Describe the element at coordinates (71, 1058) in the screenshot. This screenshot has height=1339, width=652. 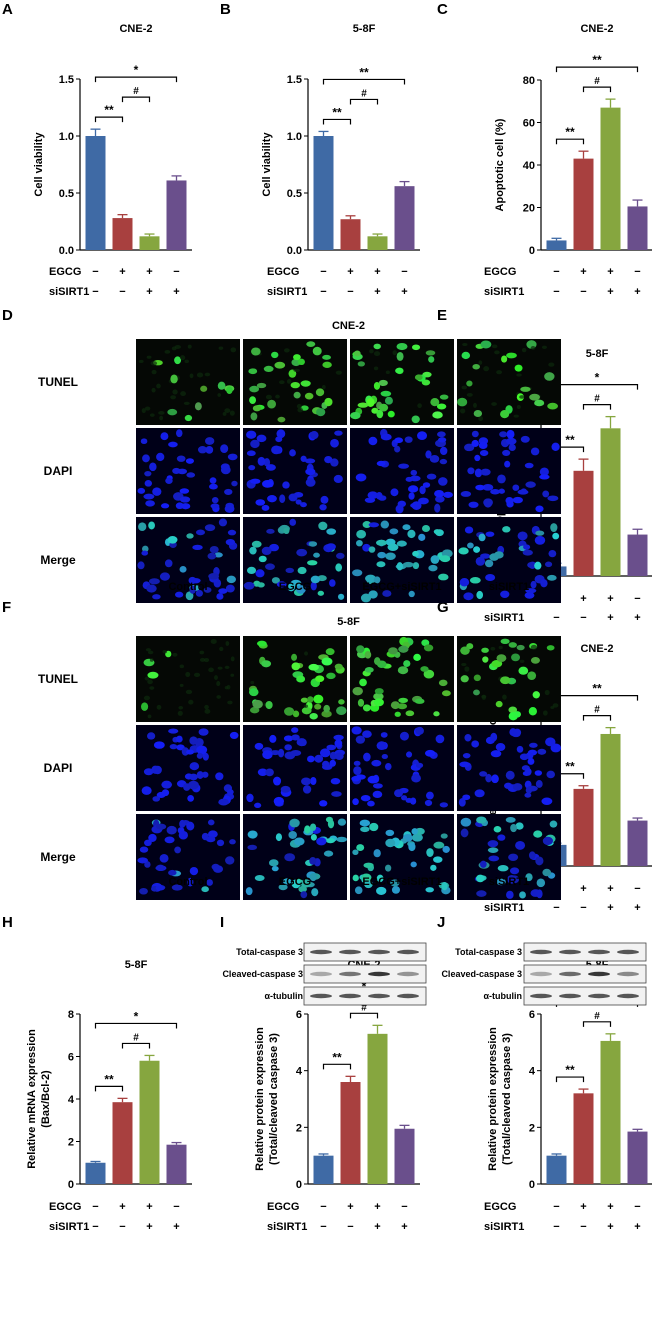
I see `y-tick-label: 6` at that location.